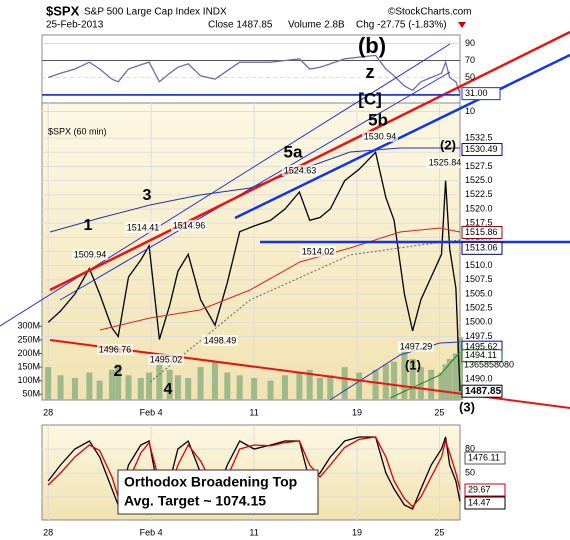  What do you see at coordinates (254, 74) in the screenshot?
I see `data-line` at bounding box center [254, 74].